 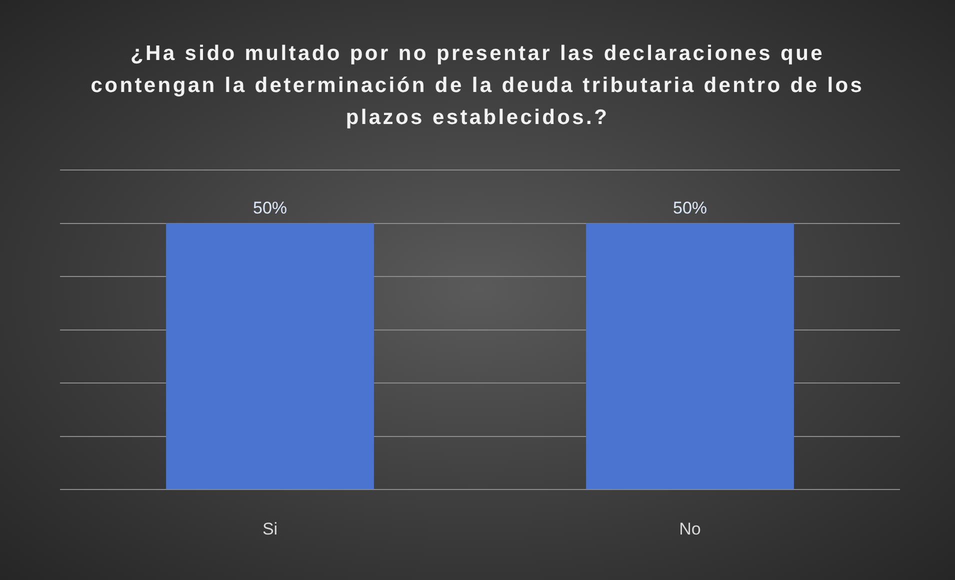 I want to click on x-tick-label: Si, so click(x=270, y=528).